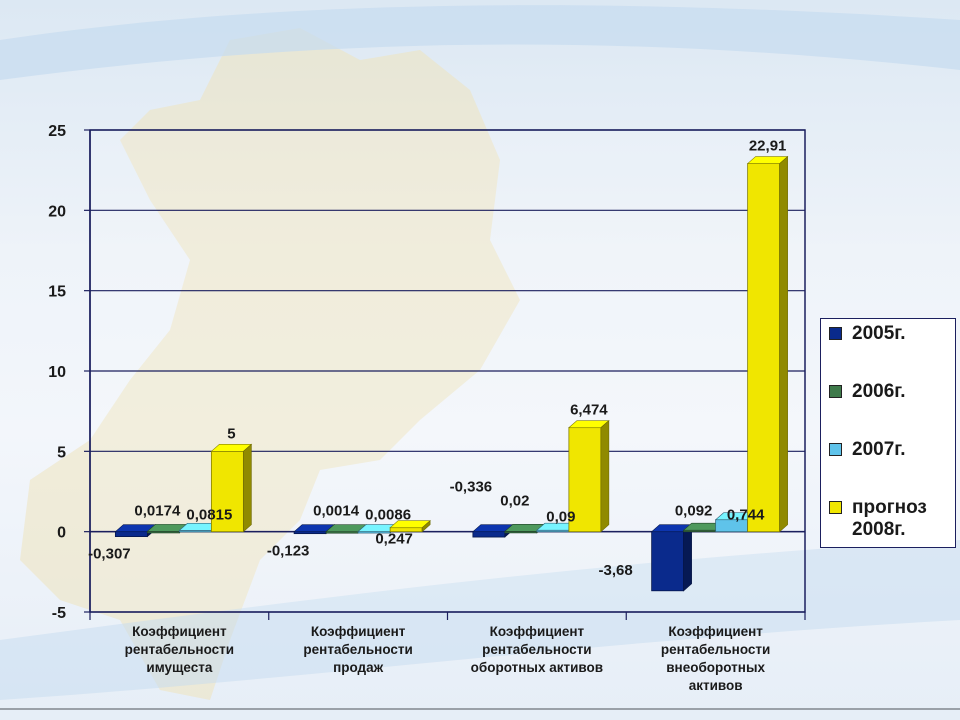 This screenshot has height=720, width=960. What do you see at coordinates (768, 146) in the screenshot?
I see `data-label: 22,91` at bounding box center [768, 146].